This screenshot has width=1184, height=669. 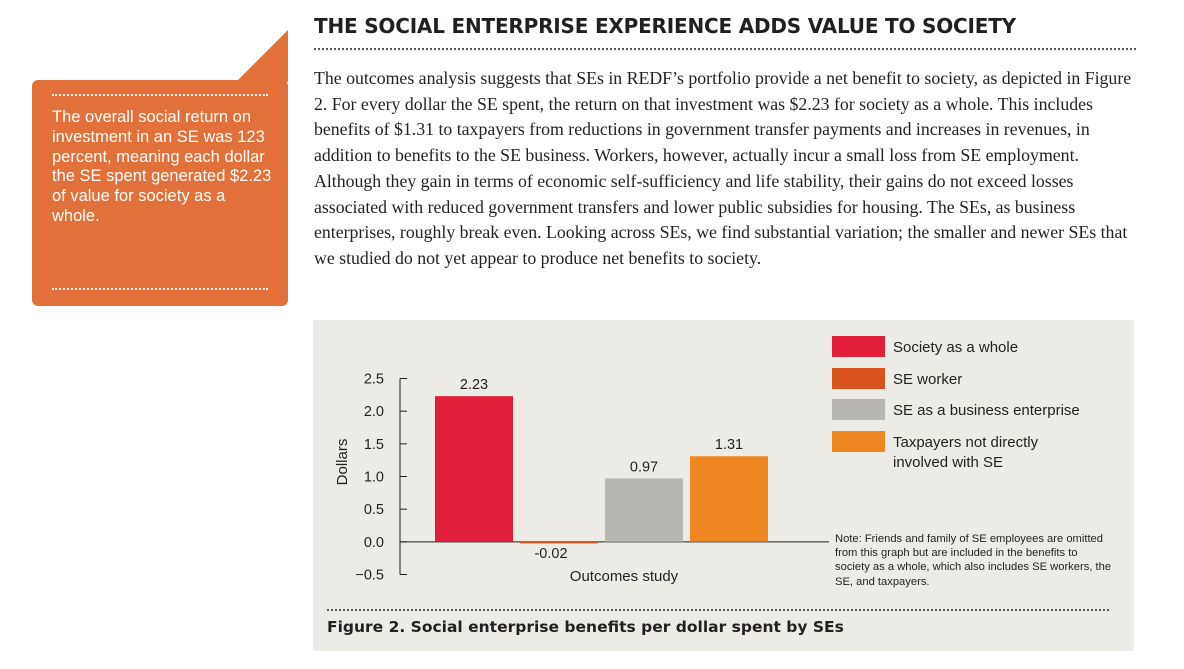 What do you see at coordinates (729, 499) in the screenshot?
I see `bar-taxpayers-not-directly-involved-with-se` at bounding box center [729, 499].